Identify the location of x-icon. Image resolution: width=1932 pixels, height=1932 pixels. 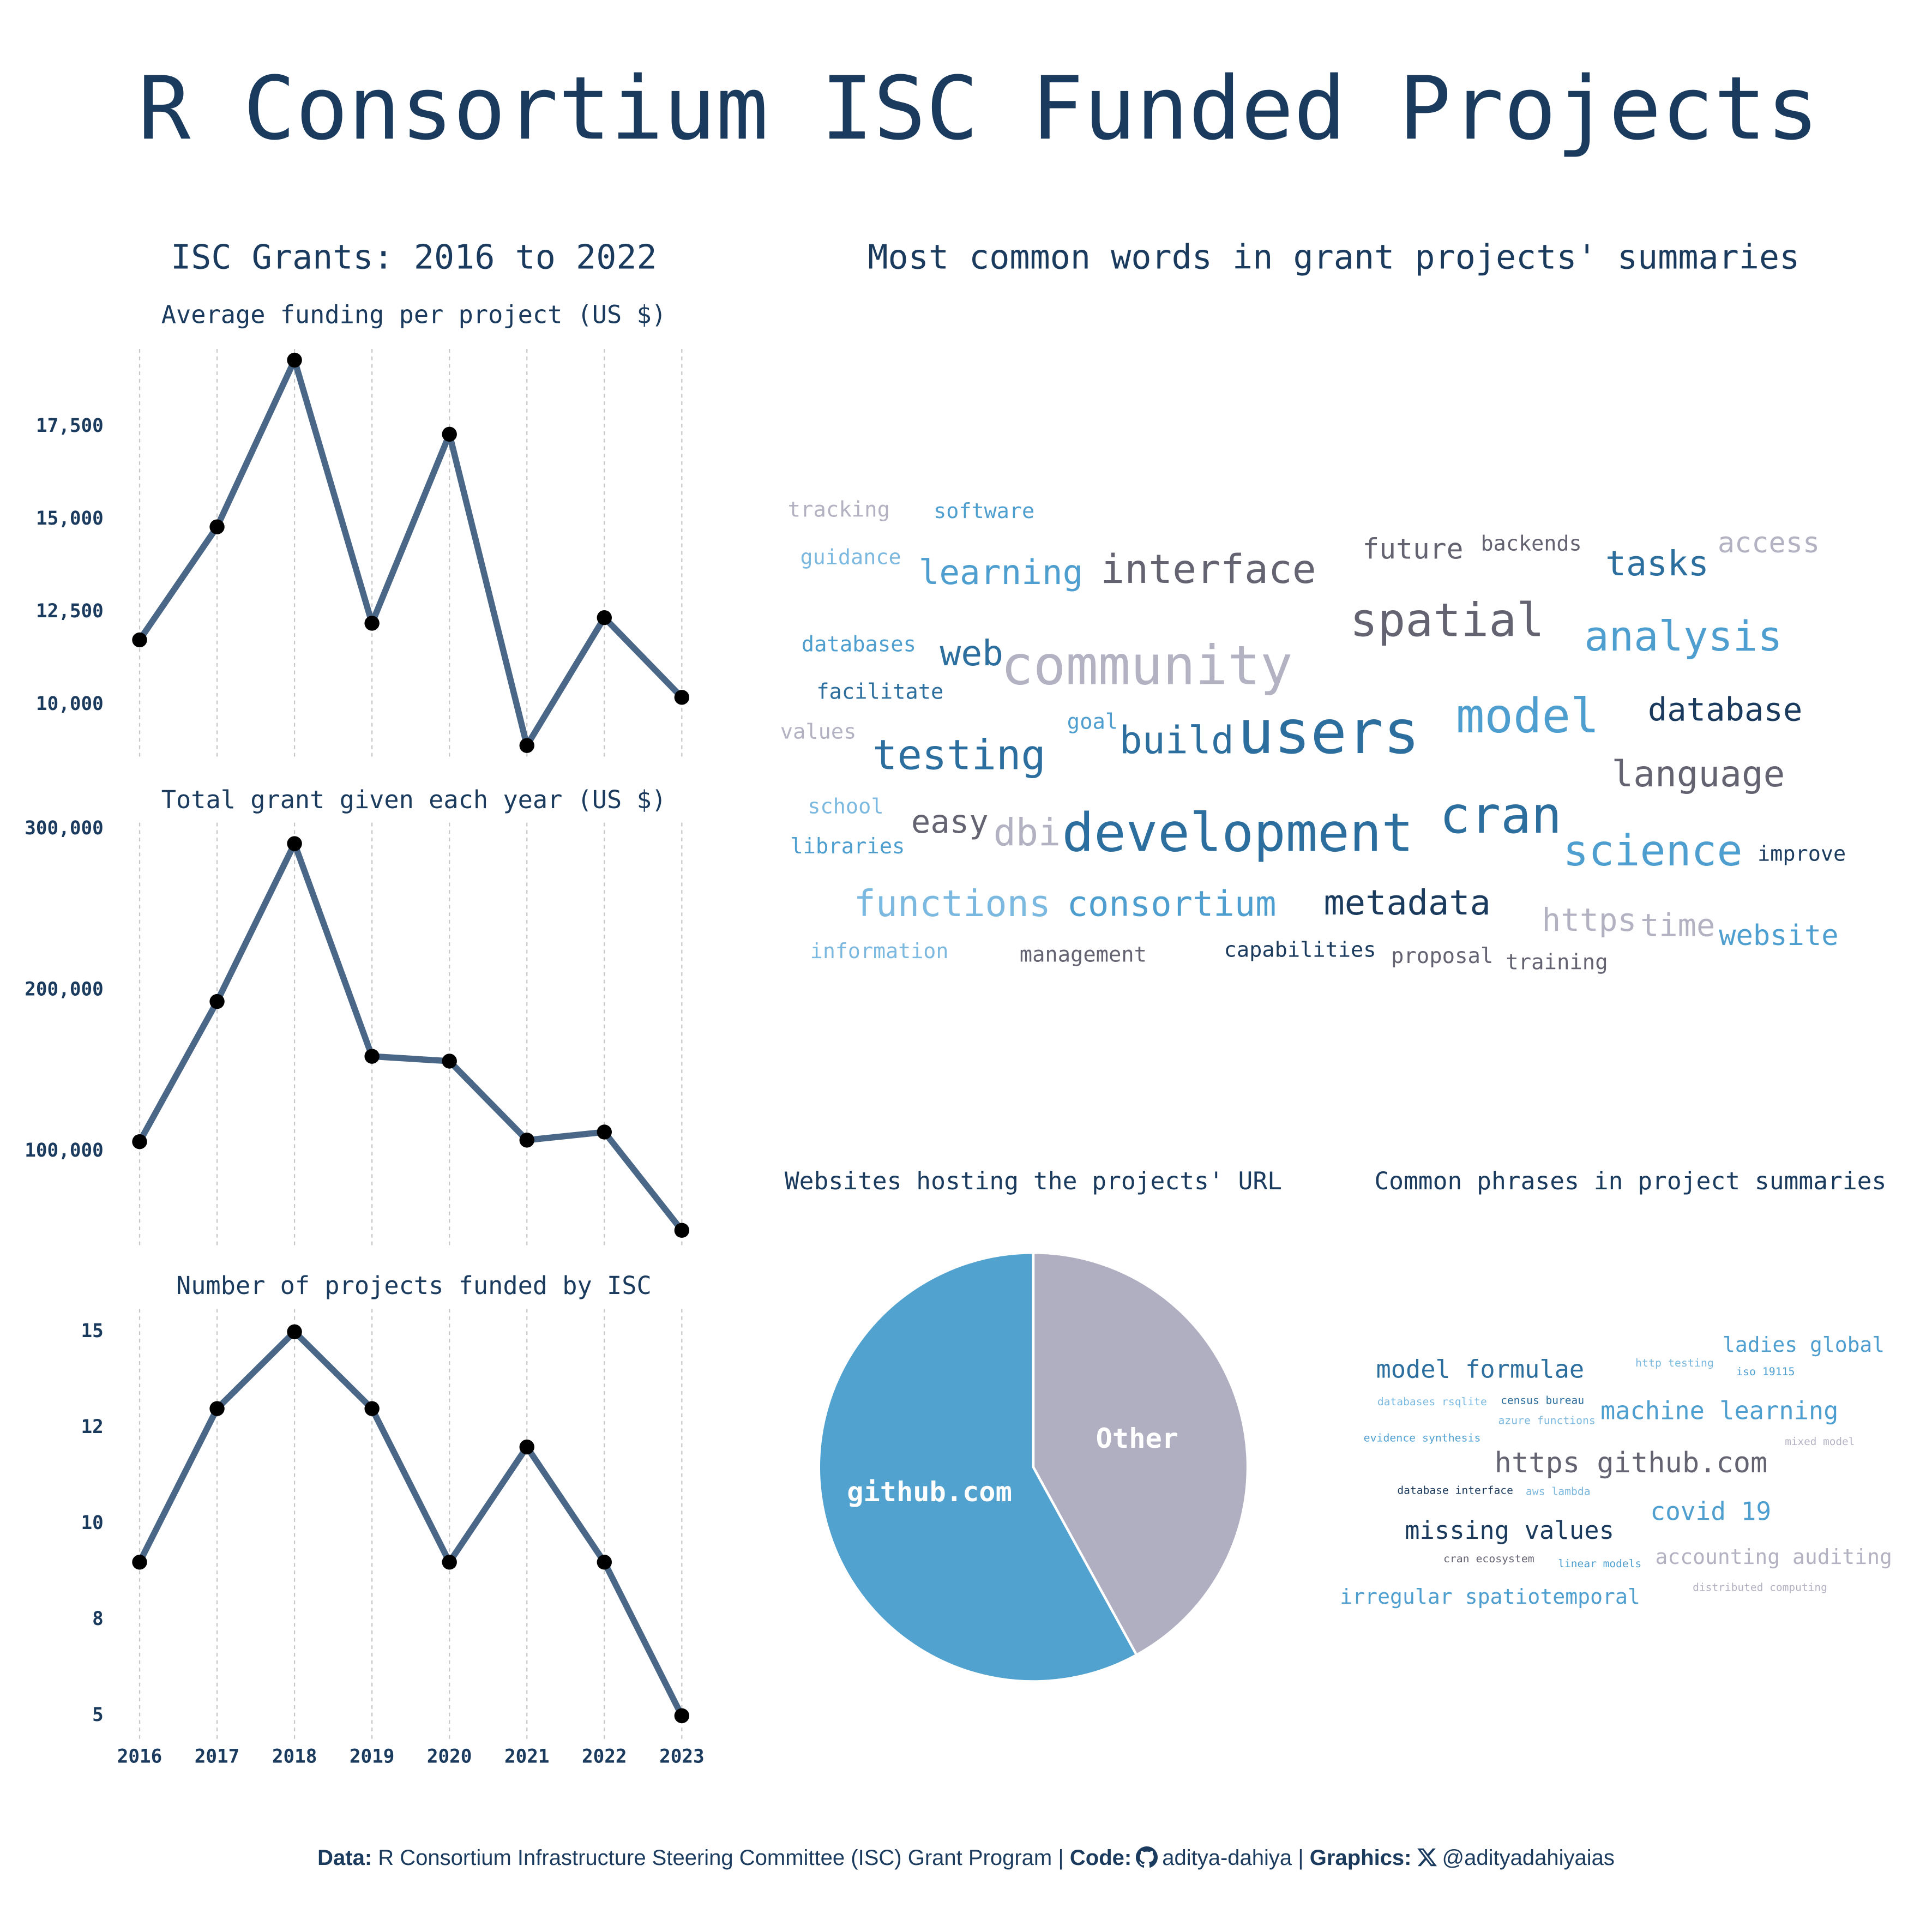
(1427, 1857).